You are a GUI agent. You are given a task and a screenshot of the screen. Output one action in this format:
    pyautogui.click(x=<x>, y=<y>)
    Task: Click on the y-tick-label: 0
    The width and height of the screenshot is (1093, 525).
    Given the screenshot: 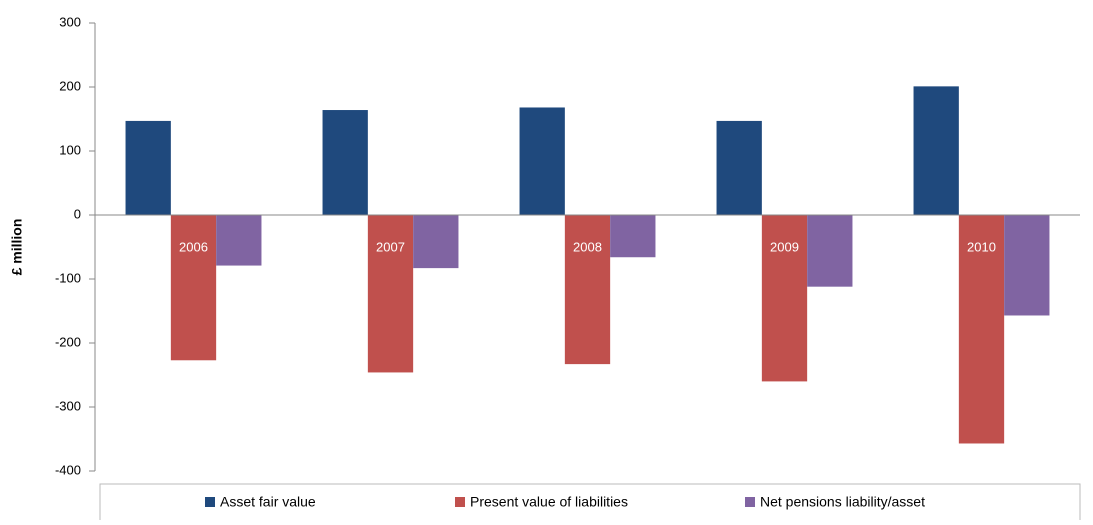 What is the action you would take?
    pyautogui.click(x=77, y=213)
    